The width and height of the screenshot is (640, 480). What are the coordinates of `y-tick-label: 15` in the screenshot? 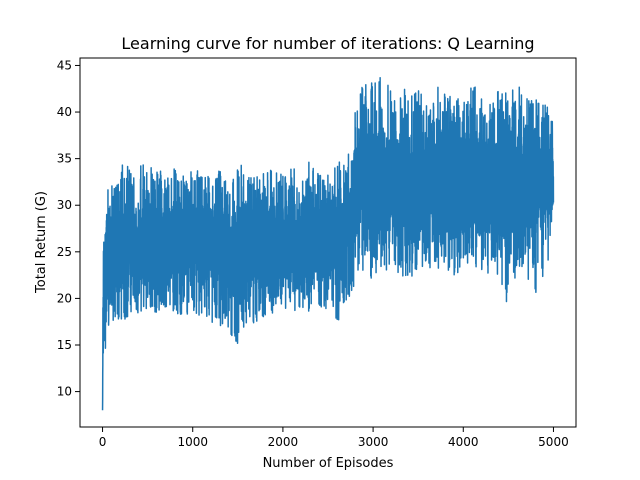 It's located at (64, 345).